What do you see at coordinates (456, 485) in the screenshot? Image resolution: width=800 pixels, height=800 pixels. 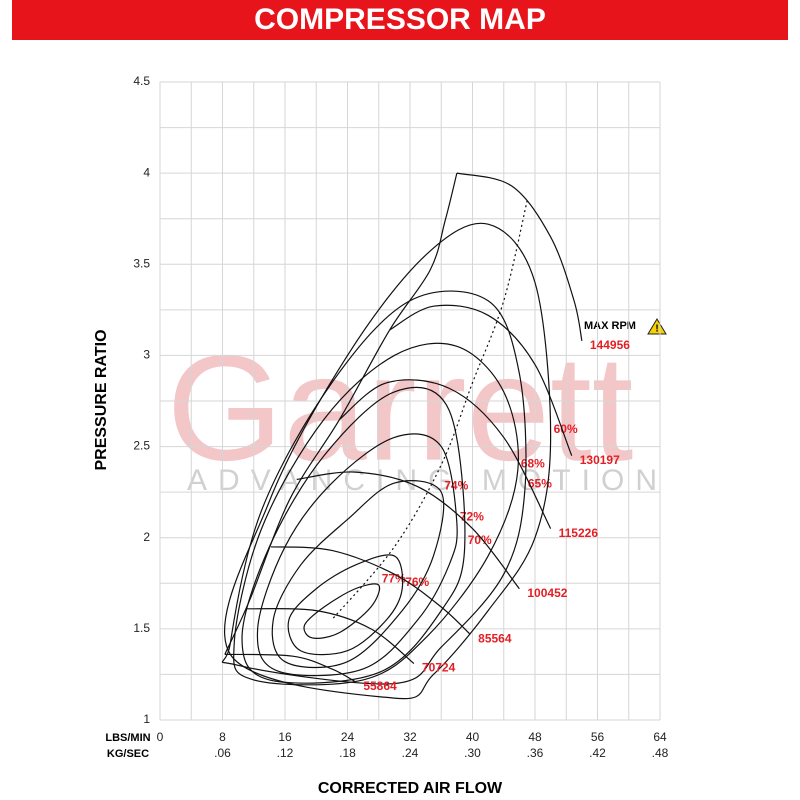 I see `island-label: 74%` at bounding box center [456, 485].